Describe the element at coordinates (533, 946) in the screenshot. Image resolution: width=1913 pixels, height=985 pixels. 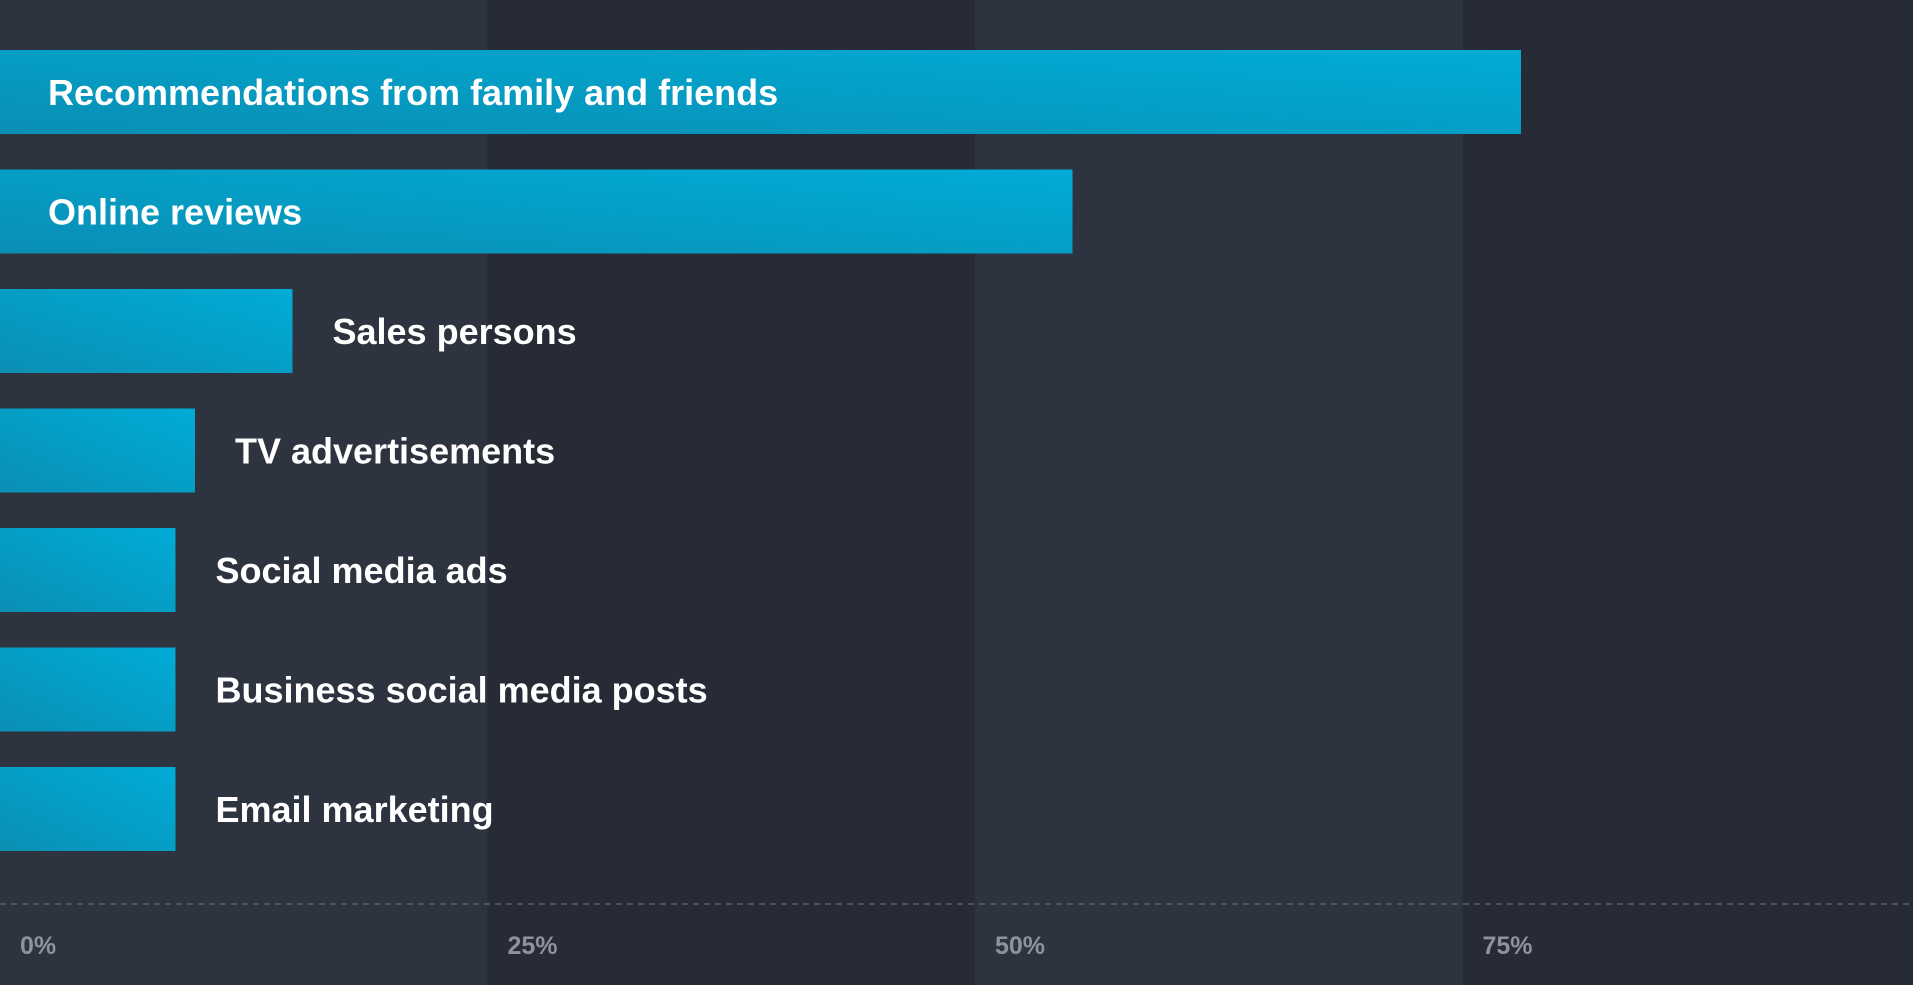
I see `x-tick-label: 25%` at that location.